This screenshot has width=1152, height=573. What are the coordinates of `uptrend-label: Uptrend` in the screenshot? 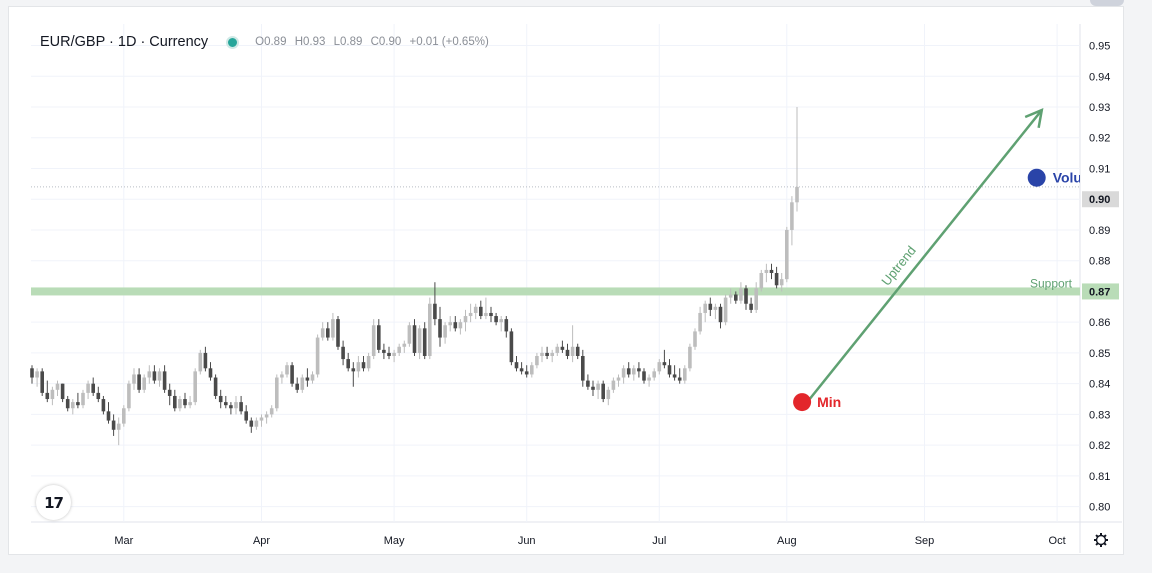 It's located at (898, 265).